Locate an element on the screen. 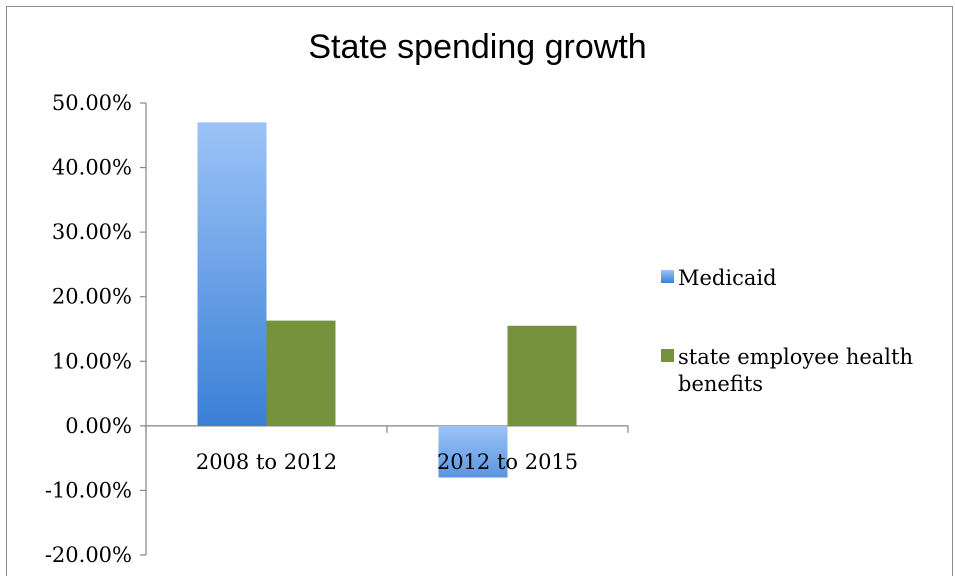 Image resolution: width=955 pixels, height=578 pixels. legend-swatch-medicaid is located at coordinates (667, 276).